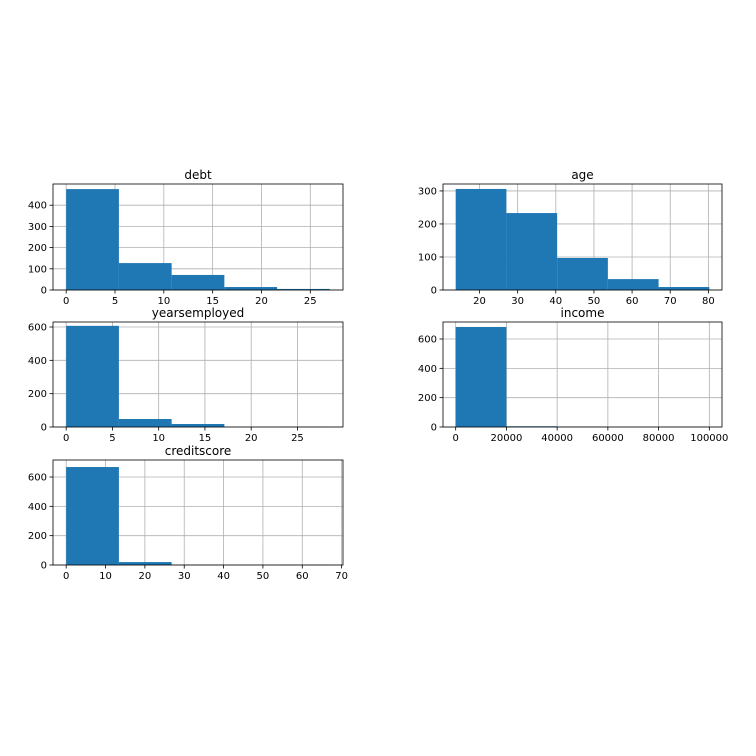  Describe the element at coordinates (198, 313) in the screenshot. I see `subplot-title: yearsemployed` at that location.